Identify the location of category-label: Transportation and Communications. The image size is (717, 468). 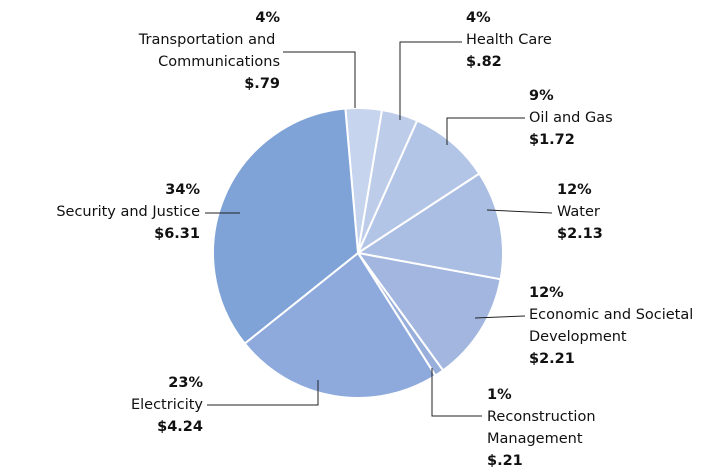
(209, 51).